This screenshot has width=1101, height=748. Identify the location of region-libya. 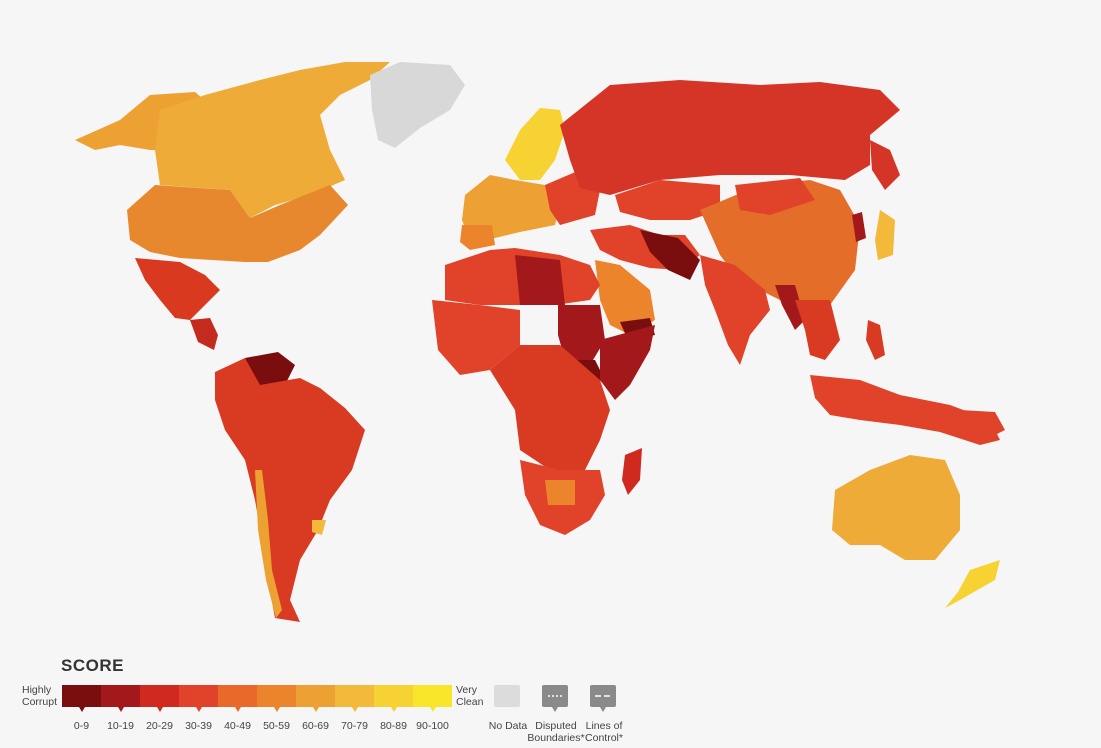
(540, 280).